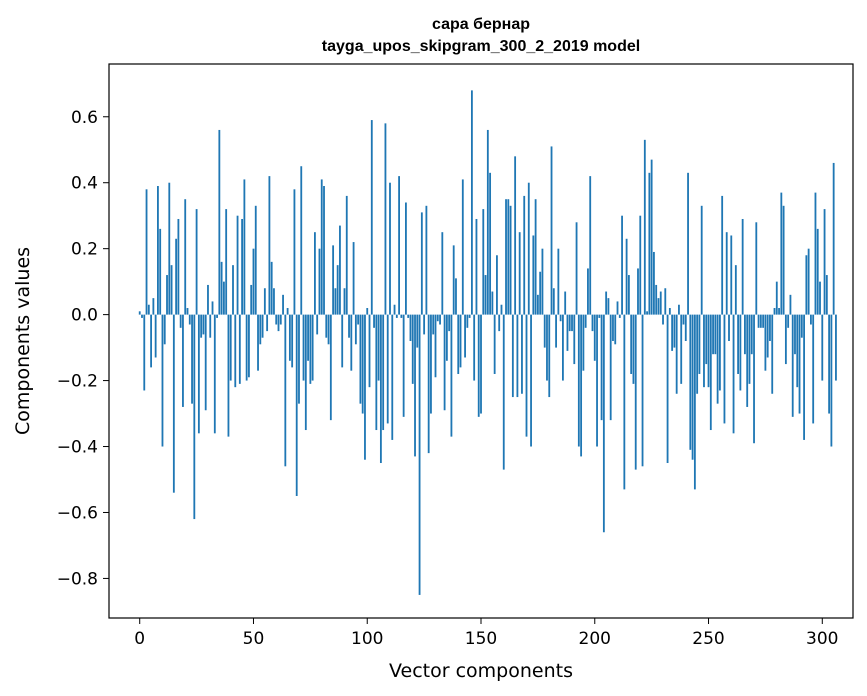 Image resolution: width=867 pixels, height=696 pixels. What do you see at coordinates (708, 639) in the screenshot?
I see `x-tick-label: 250` at bounding box center [708, 639].